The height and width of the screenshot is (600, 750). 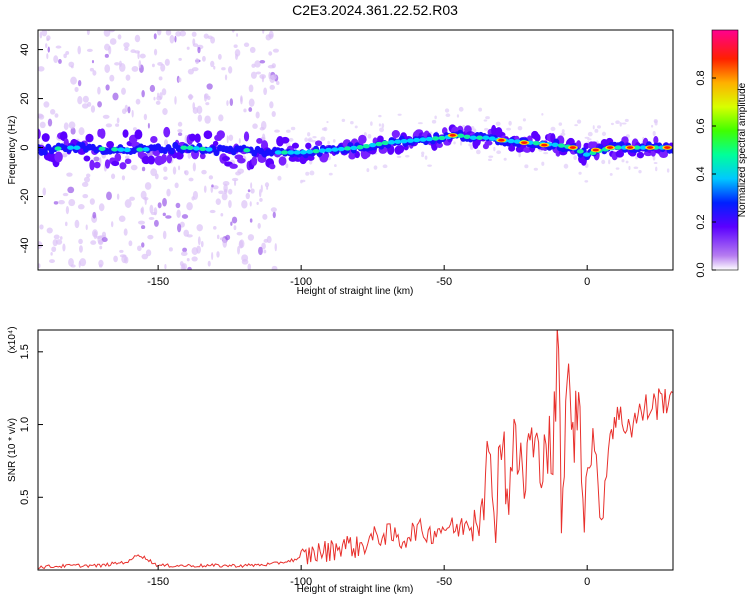 I want to click on heatmap-y-axis-label: Frequency (Hz), so click(x=12, y=150).